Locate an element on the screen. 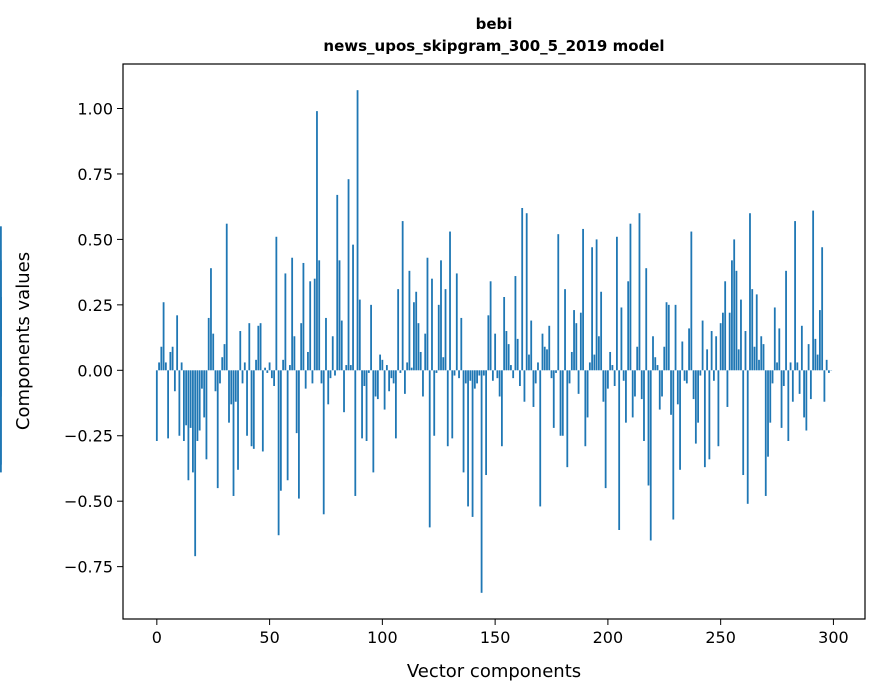 The height and width of the screenshot is (700, 880). x-axis-label: Vector components is located at coordinates (494, 671).